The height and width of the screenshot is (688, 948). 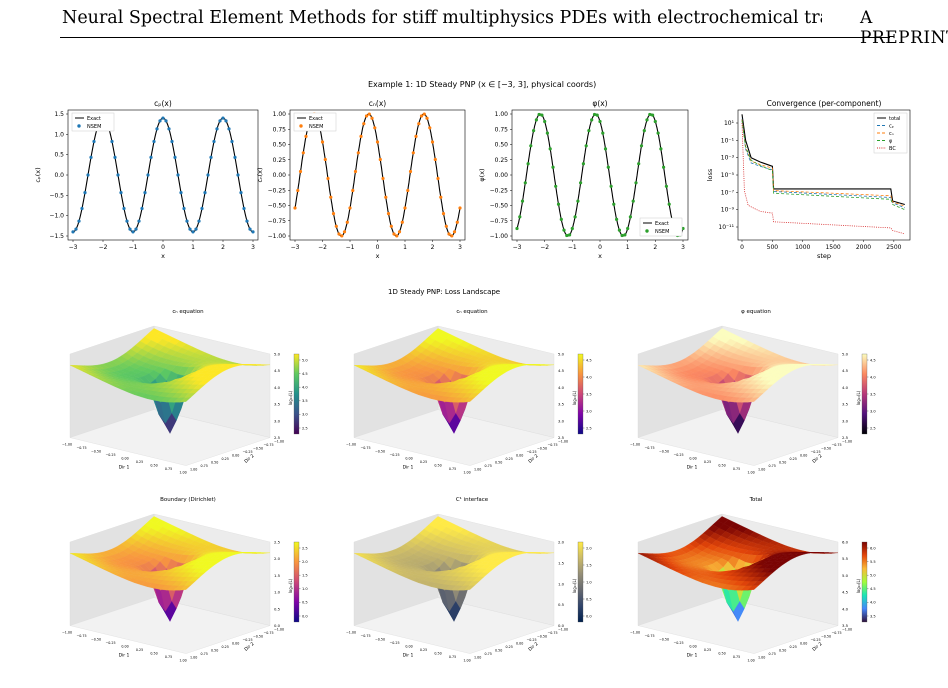 What do you see at coordinates (599, 103) in the screenshot?
I see `panel-title: φ(x)` at bounding box center [599, 103].